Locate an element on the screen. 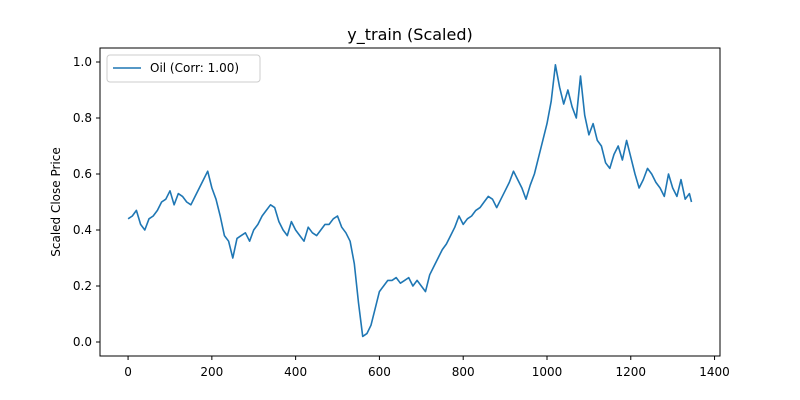  x-tick-label: 1200 is located at coordinates (630, 372).